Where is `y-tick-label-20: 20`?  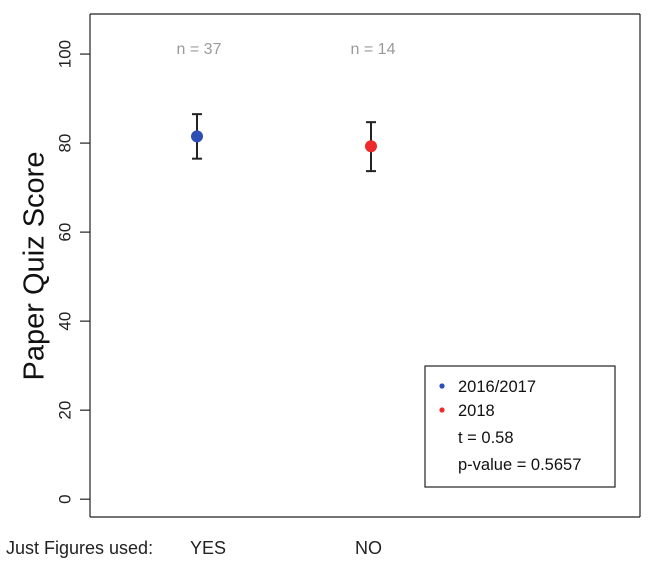 y-tick-label-20: 20 is located at coordinates (64, 410).